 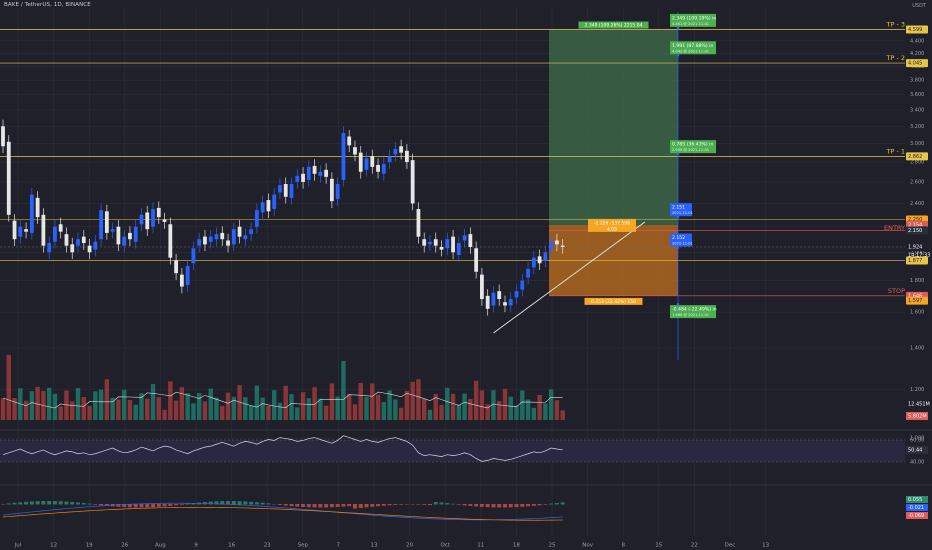 What do you see at coordinates (690, 150) in the screenshot?
I see `callout-sub: 2.939 @ 2021-11-01` at bounding box center [690, 150].